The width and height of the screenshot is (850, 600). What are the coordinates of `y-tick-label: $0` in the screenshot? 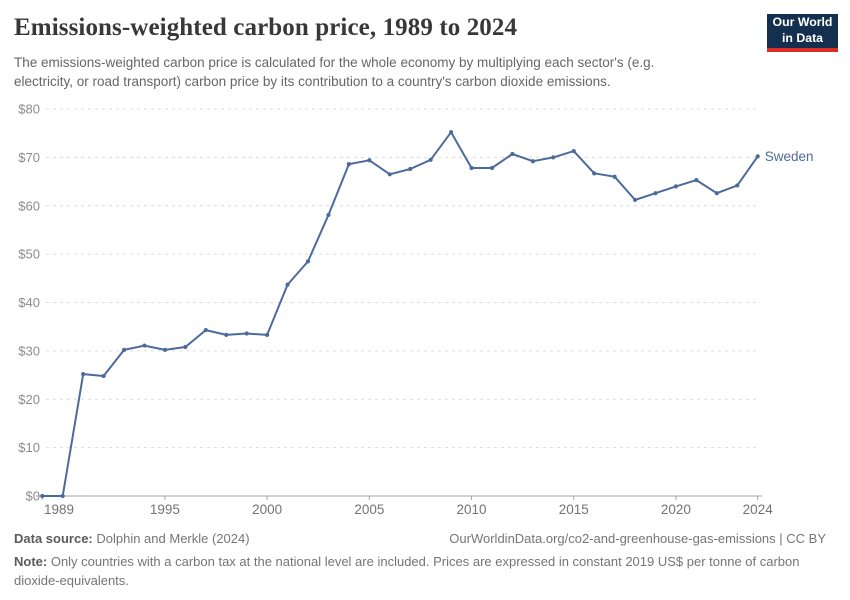 It's located at (33, 496).